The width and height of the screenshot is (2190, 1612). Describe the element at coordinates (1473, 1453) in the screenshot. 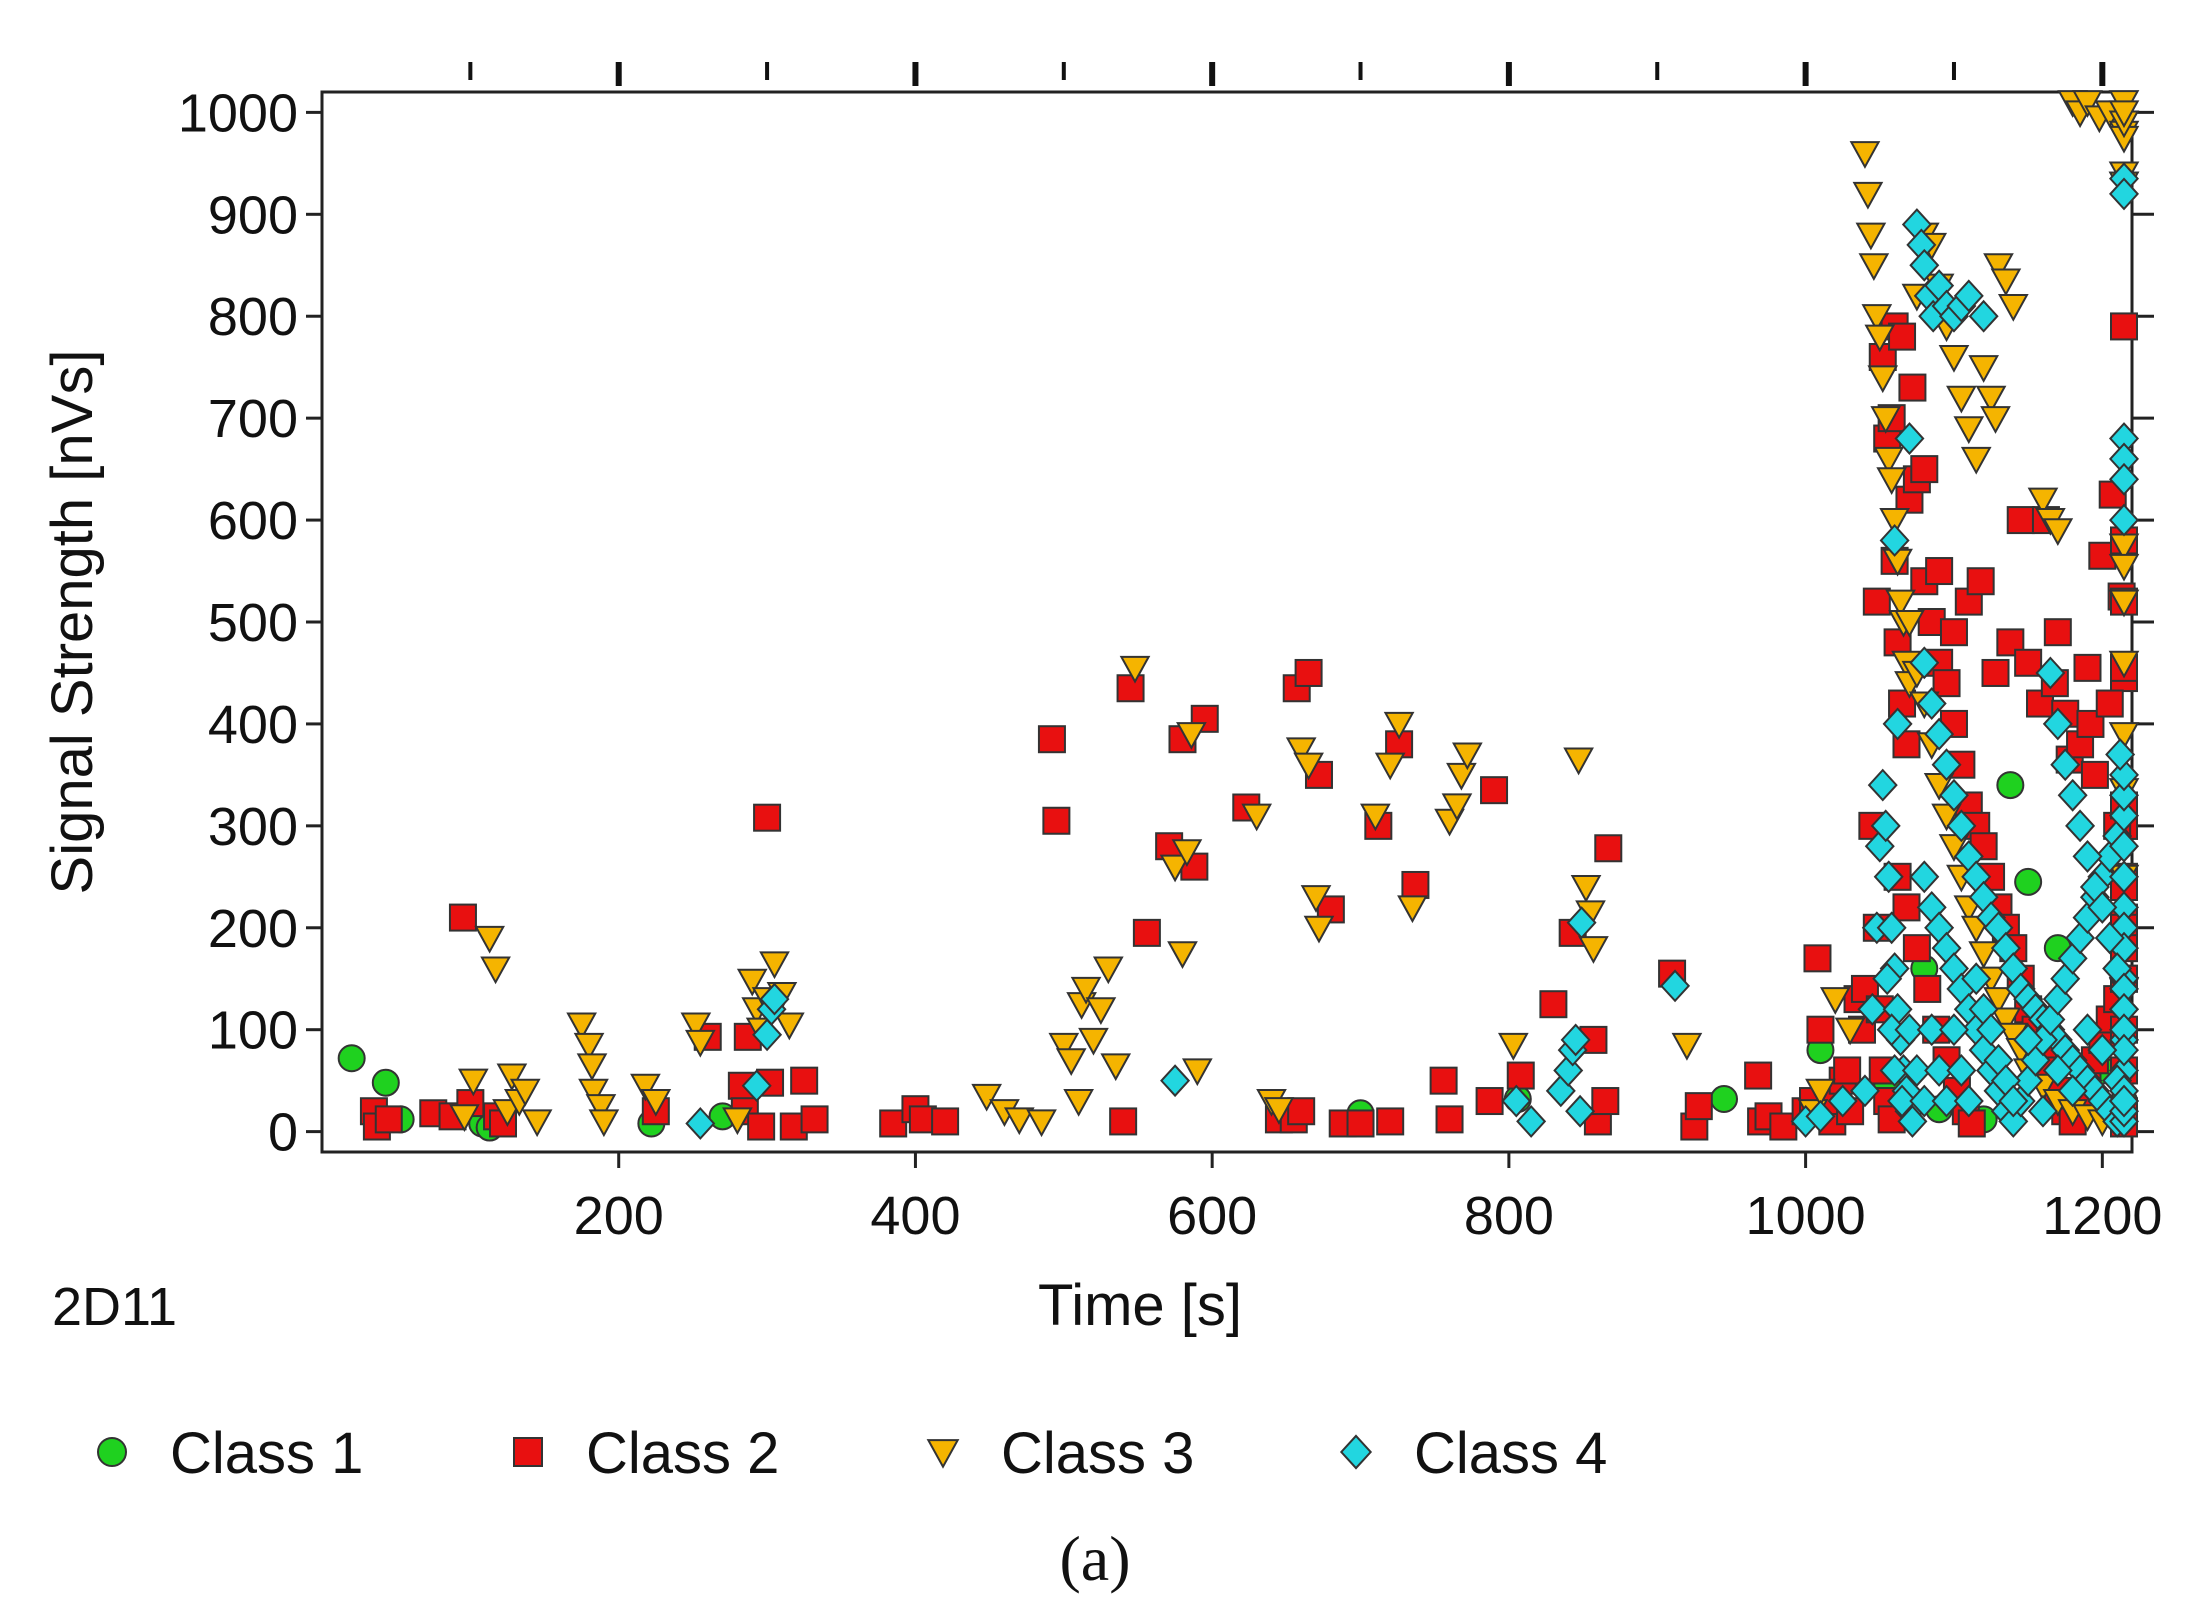

I see `legend-item: Class 4` at that location.